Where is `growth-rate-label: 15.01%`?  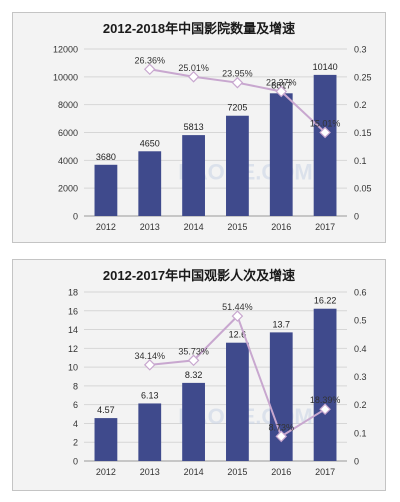
growth-rate-label: 15.01% is located at coordinates (325, 123).